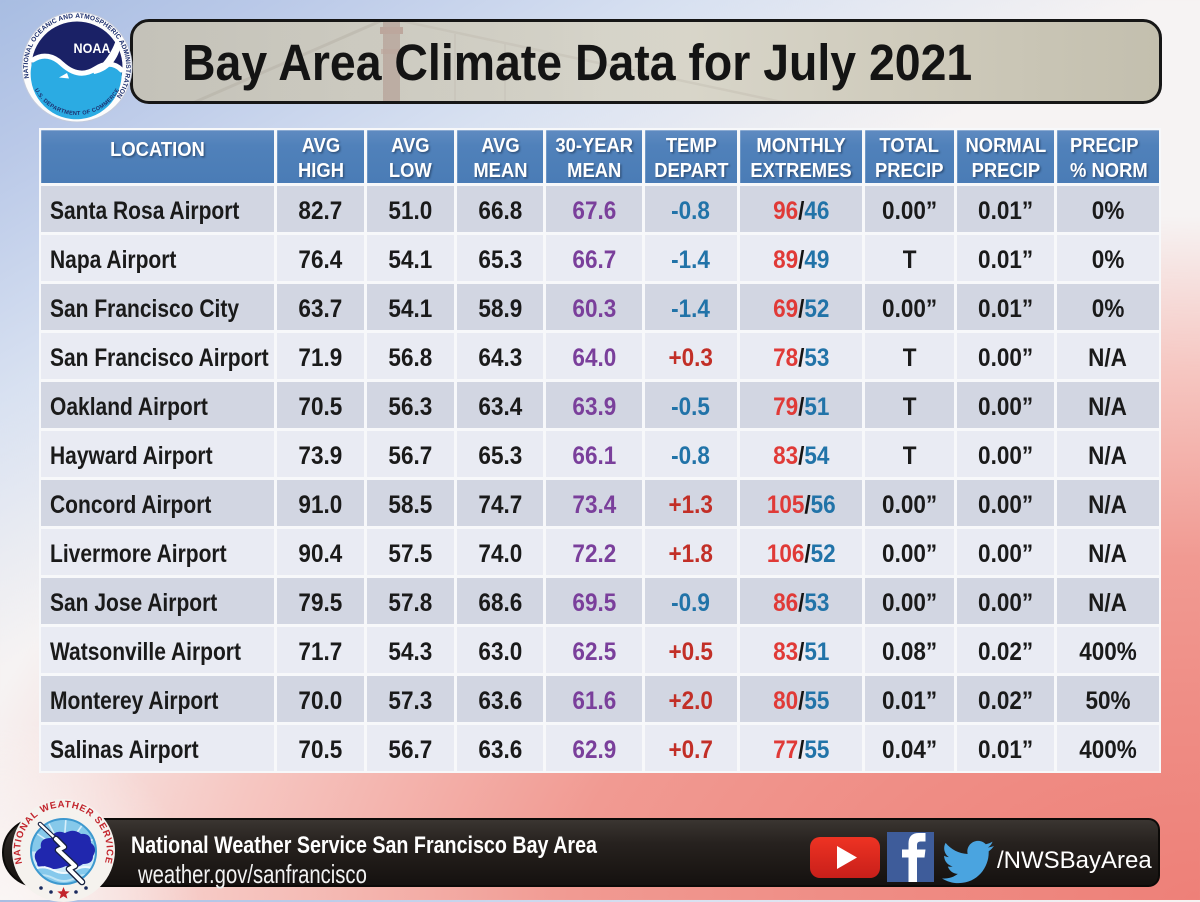  I want to click on svg-text: NOAA, so click(92, 48).